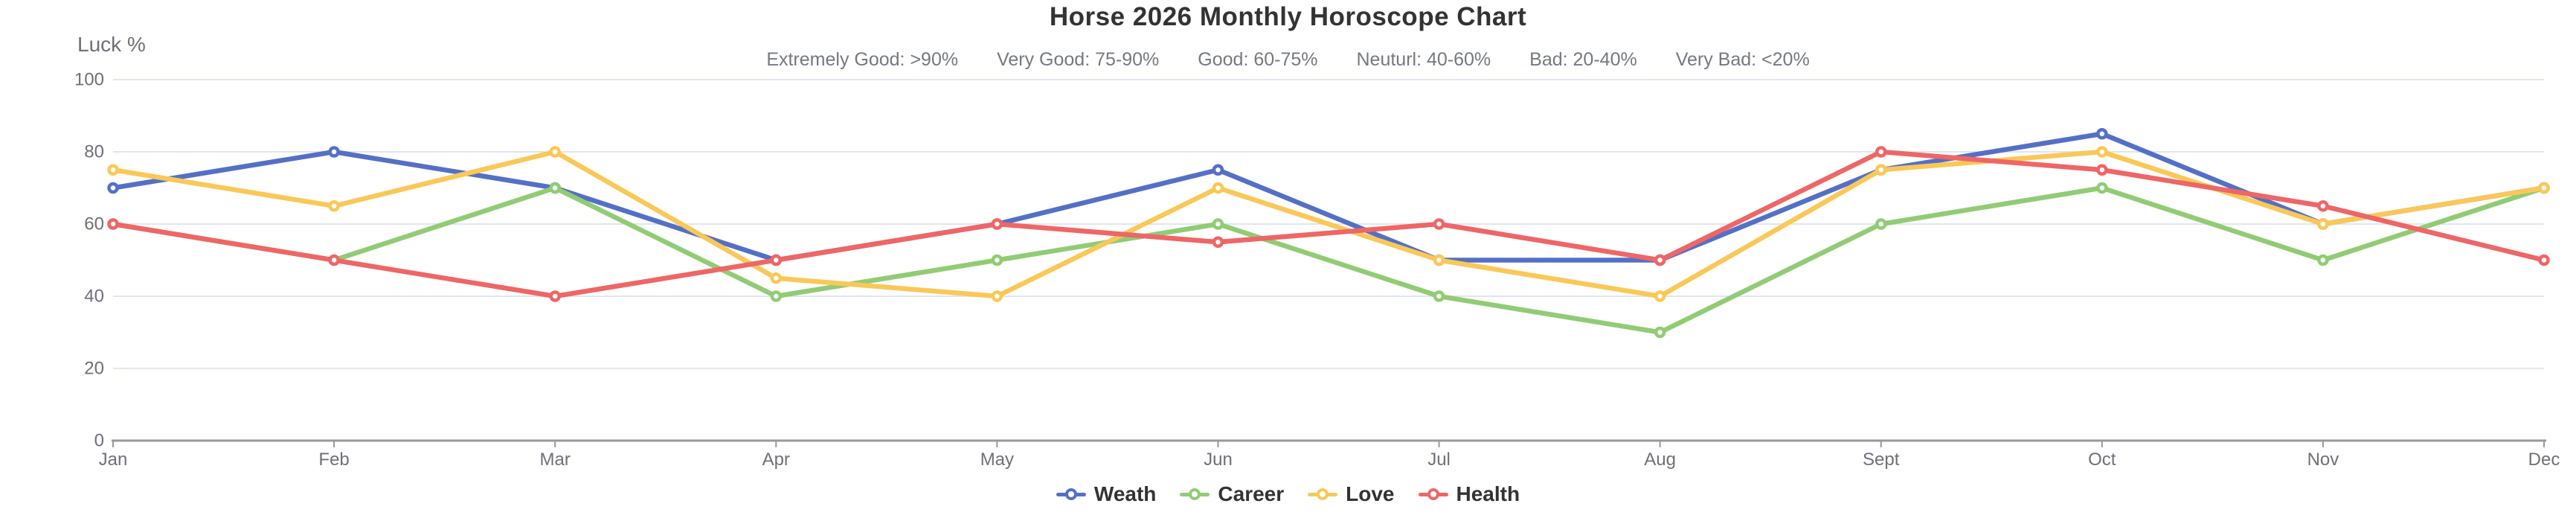 The image size is (2576, 521). Describe the element at coordinates (333, 460) in the screenshot. I see `x-axis-tick-label: Feb` at that location.